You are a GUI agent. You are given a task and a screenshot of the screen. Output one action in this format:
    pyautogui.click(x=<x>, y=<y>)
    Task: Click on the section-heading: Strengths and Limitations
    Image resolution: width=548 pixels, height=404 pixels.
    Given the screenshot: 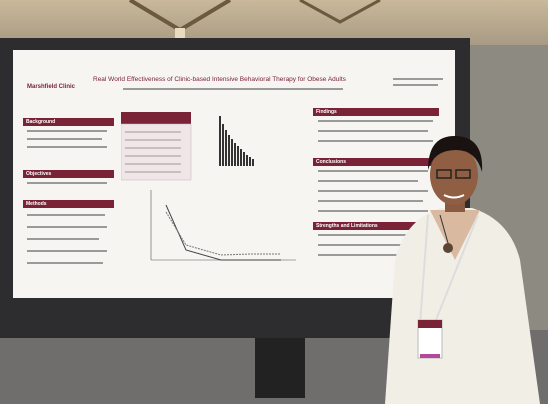 What is the action you would take?
    pyautogui.click(x=376, y=226)
    